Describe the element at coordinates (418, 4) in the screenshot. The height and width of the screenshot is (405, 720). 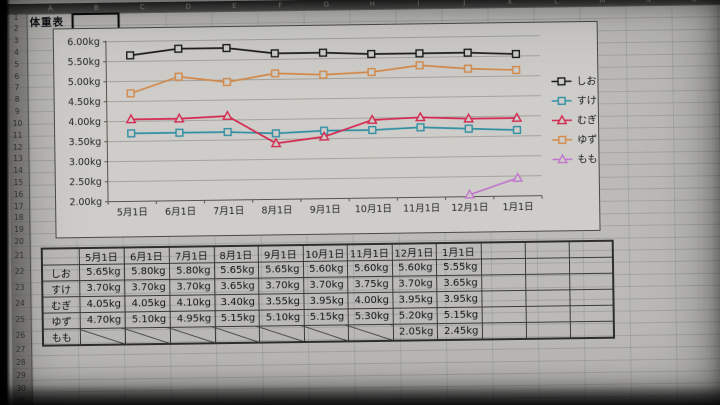
I see `column-header-i: I` at that location.